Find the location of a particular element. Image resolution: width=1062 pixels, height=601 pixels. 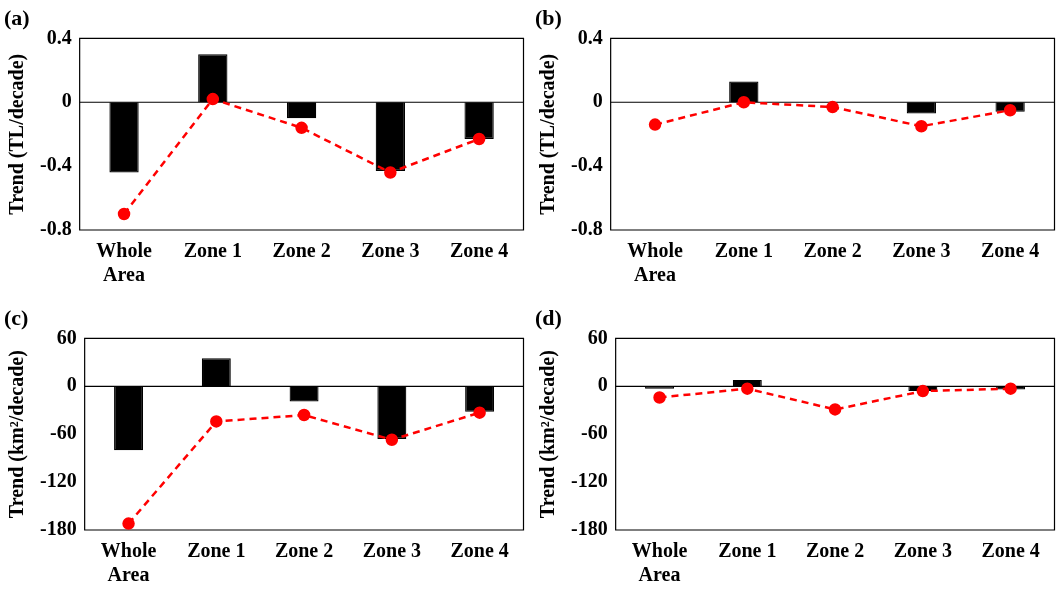

chart-title: (c) is located at coordinates (16, 317).